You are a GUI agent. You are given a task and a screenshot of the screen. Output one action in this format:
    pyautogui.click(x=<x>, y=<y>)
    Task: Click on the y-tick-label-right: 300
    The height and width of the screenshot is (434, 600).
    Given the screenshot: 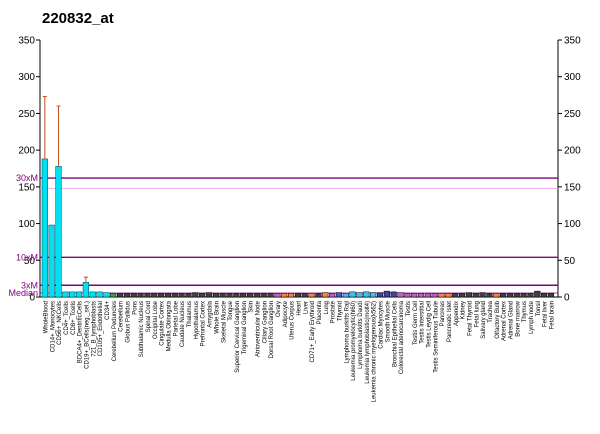 What is the action you would take?
    pyautogui.click(x=572, y=77)
    